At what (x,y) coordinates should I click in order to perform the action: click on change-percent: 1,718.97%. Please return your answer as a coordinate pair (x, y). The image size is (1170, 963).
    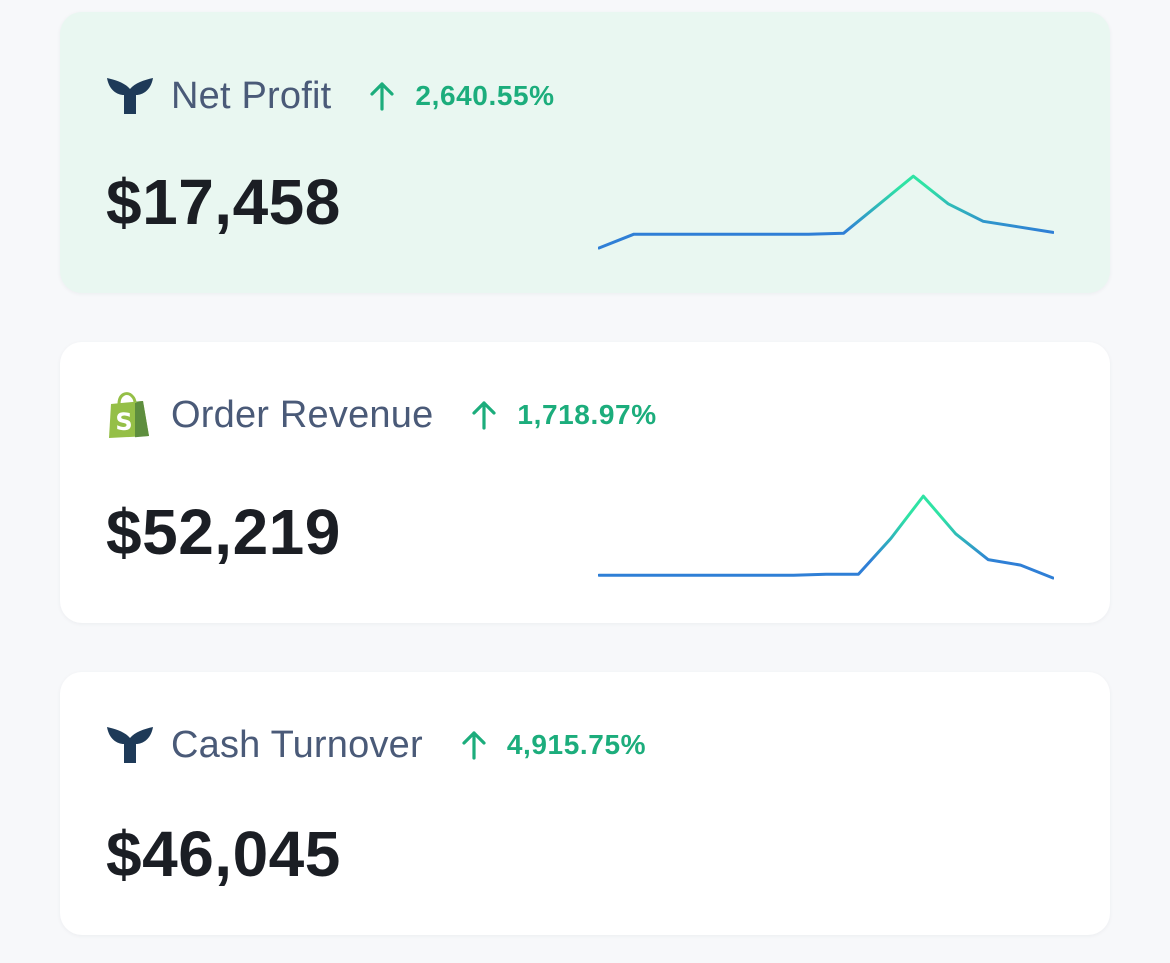
    Looking at the image, I should click on (587, 414).